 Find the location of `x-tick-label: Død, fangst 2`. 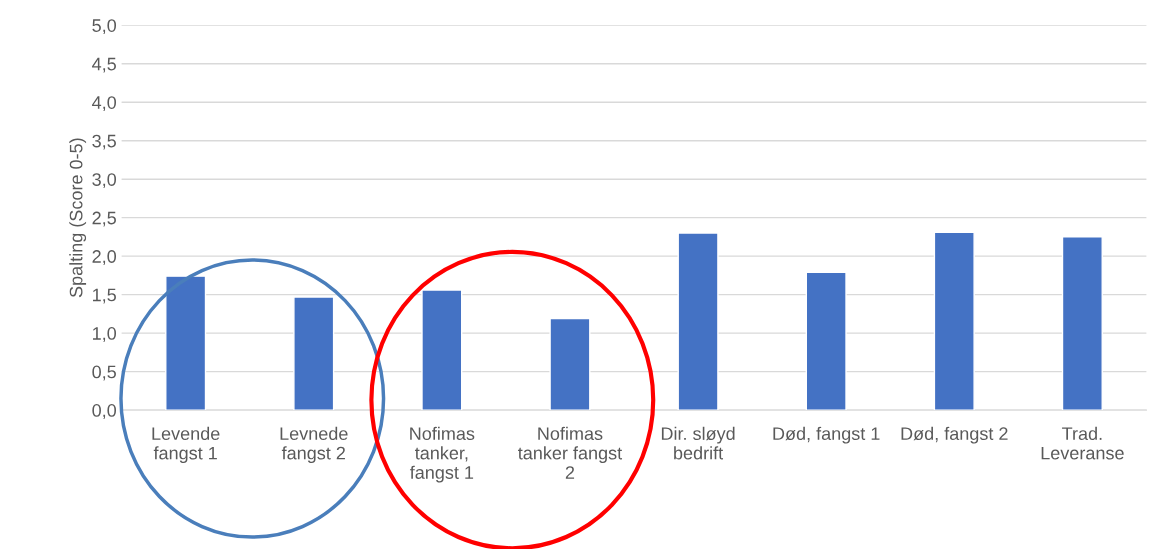

x-tick-label: Død, fangst 2 is located at coordinates (954, 435).